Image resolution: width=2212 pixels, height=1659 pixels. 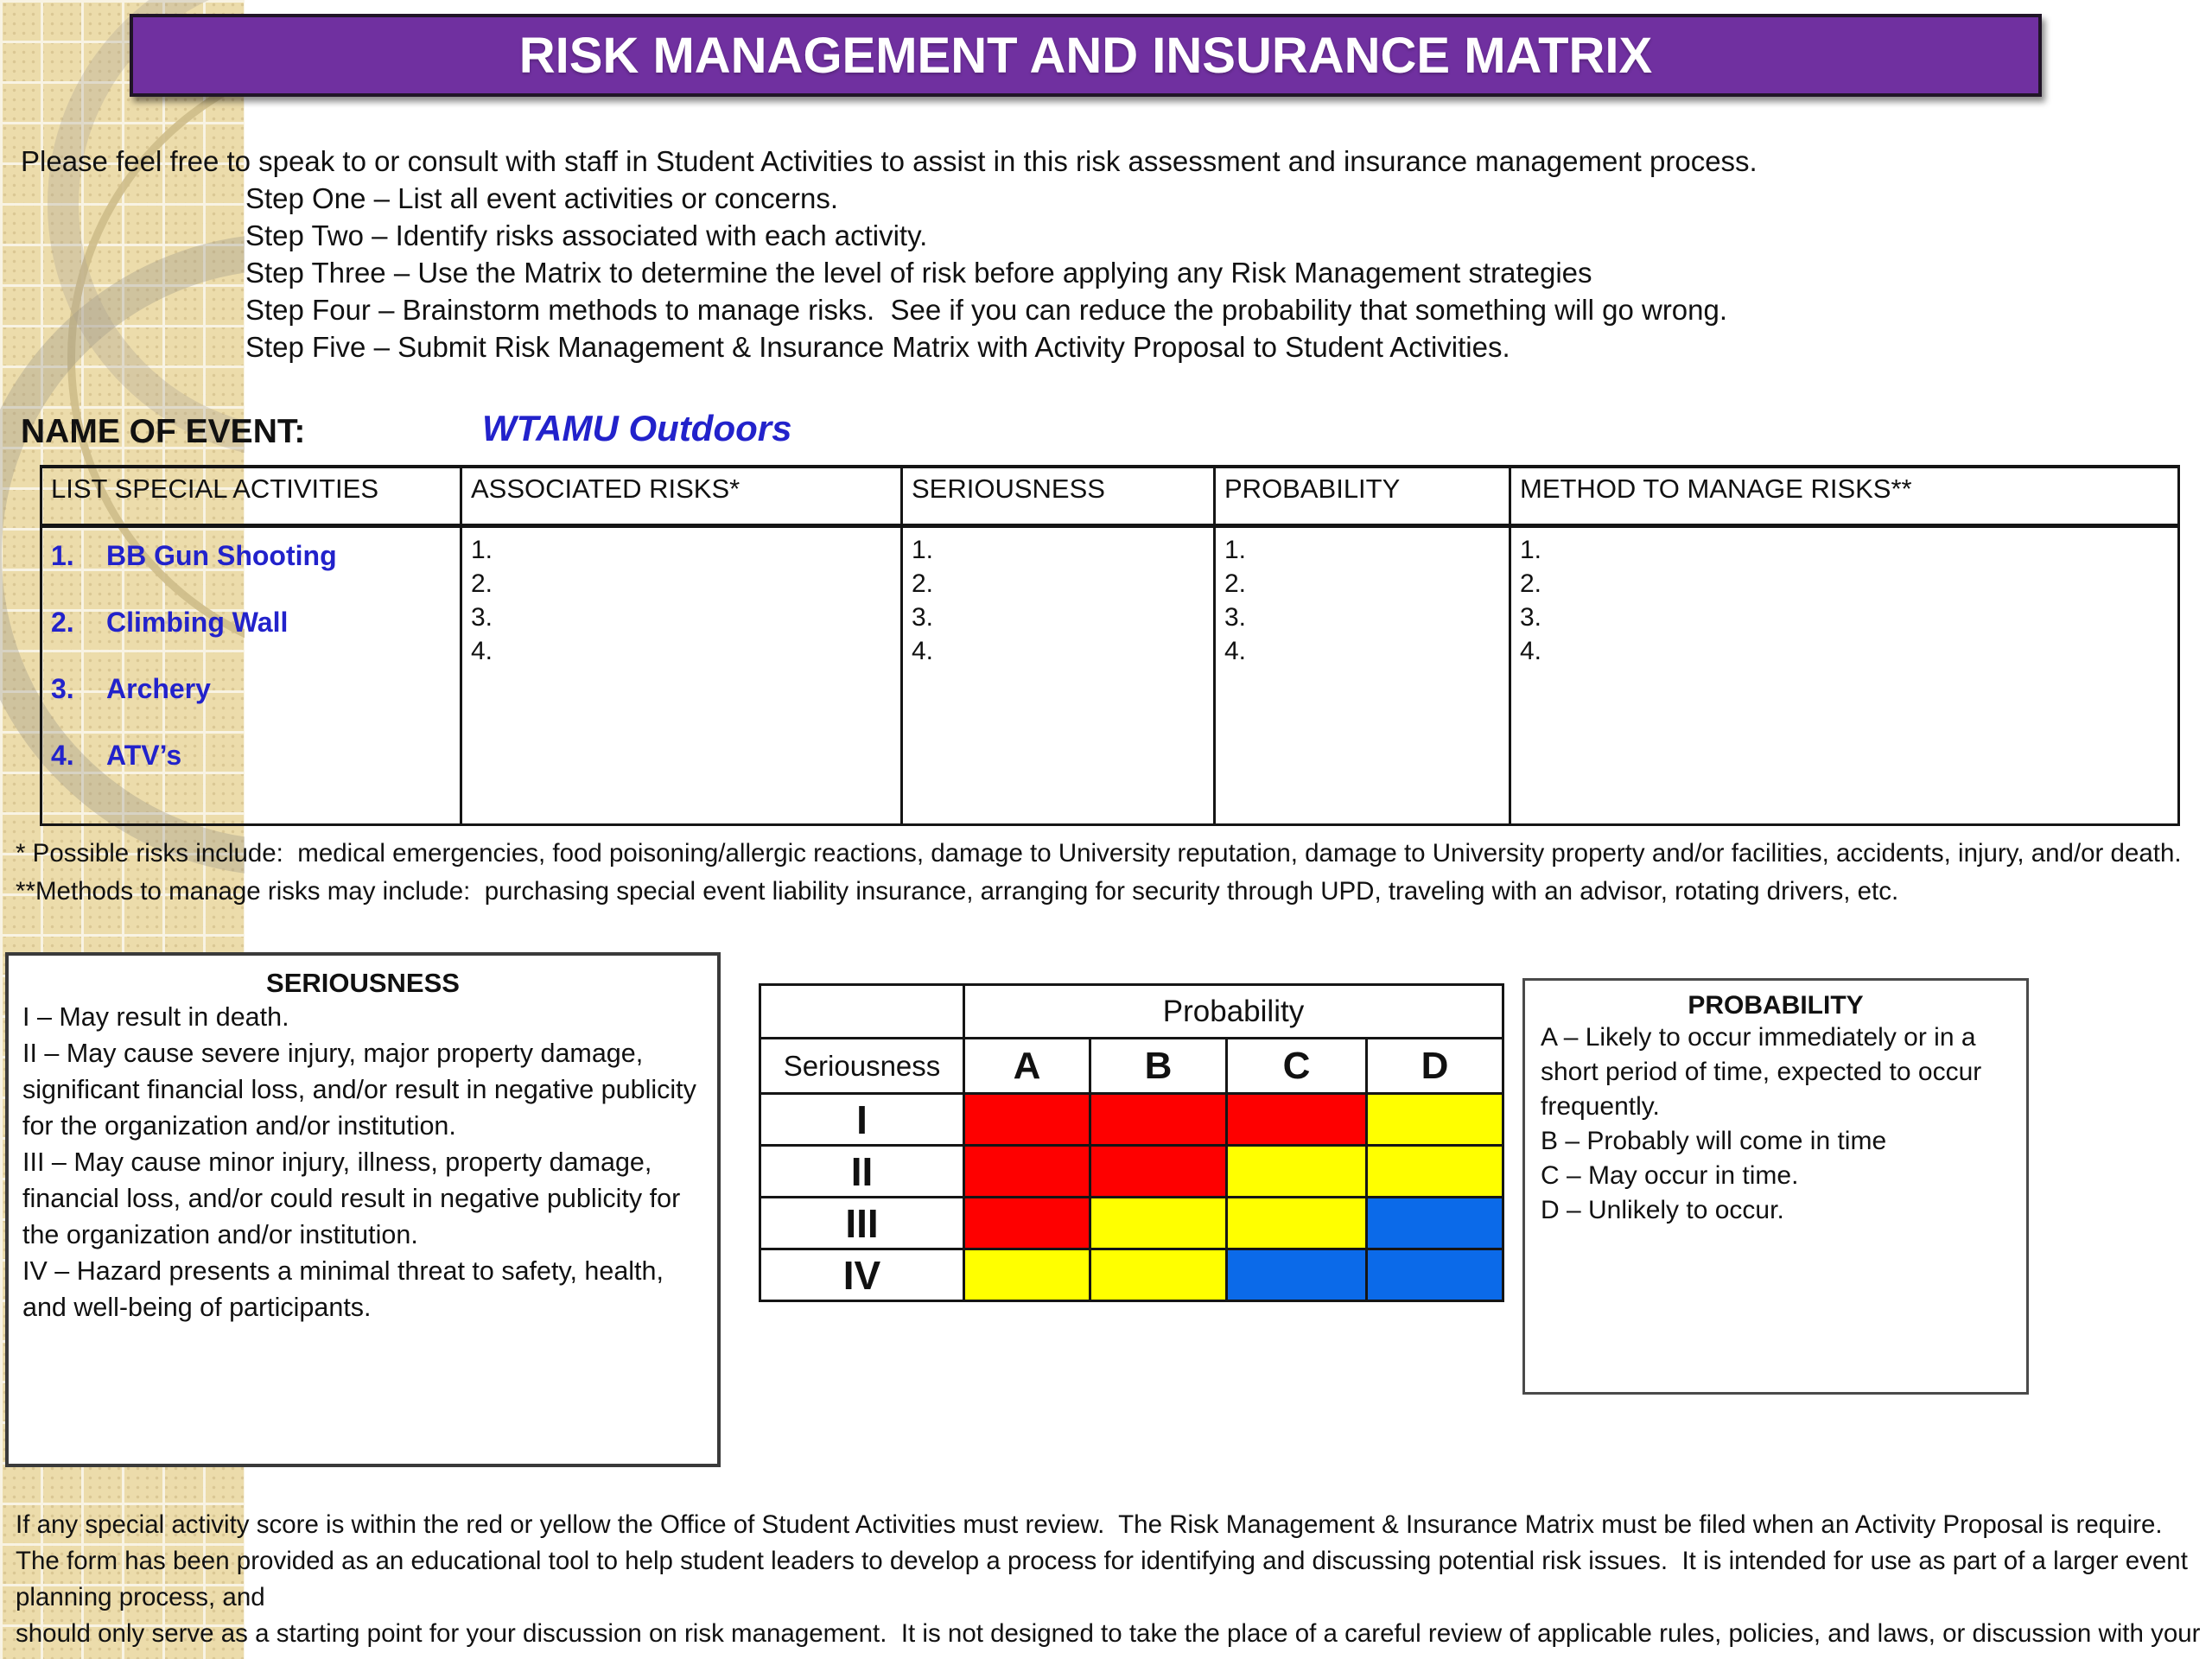 I want to click on matrix-row-label-iv: IV, so click(x=862, y=1275).